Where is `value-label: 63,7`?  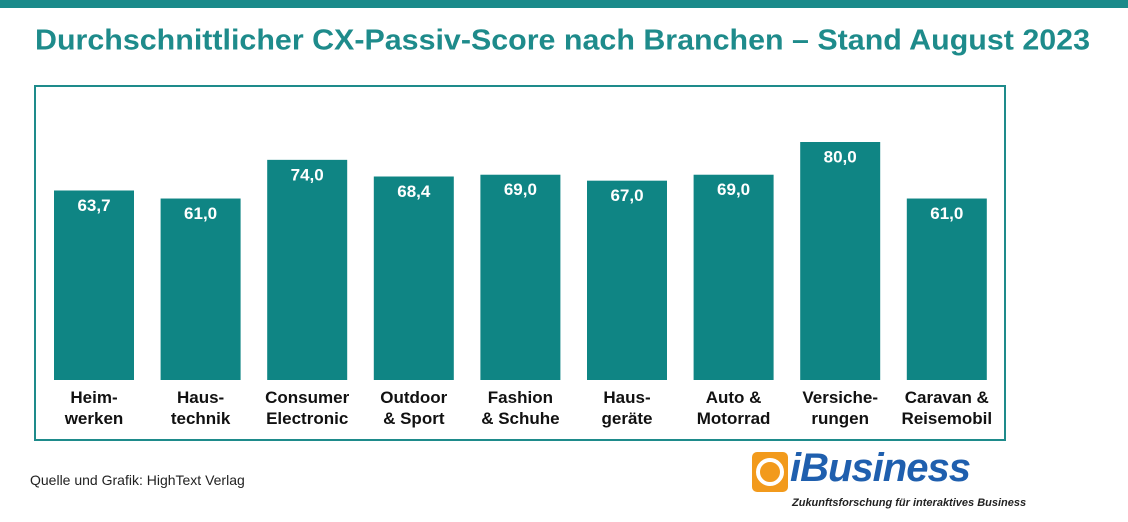 value-label: 63,7 is located at coordinates (93, 205).